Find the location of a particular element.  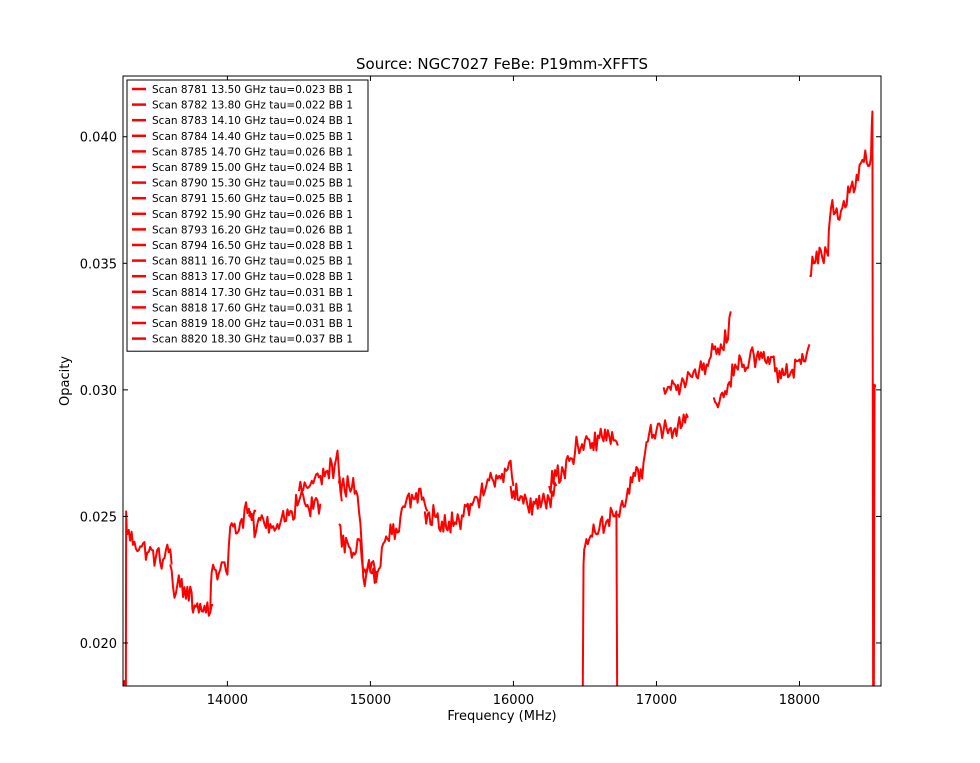

y-tick-label: 0.020 is located at coordinates (98, 644).